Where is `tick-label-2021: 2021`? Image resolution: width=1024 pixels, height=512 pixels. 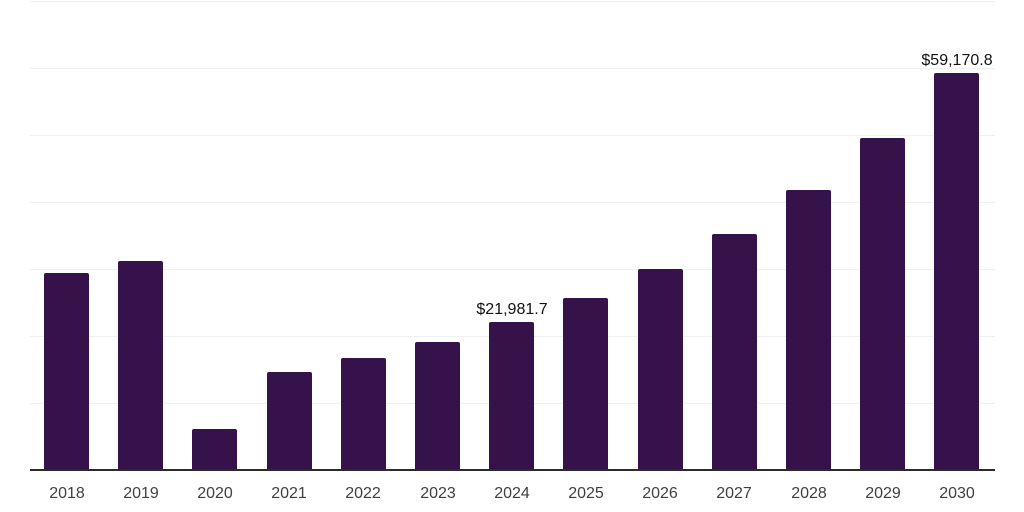
tick-label-2021: 2021 is located at coordinates (289, 493).